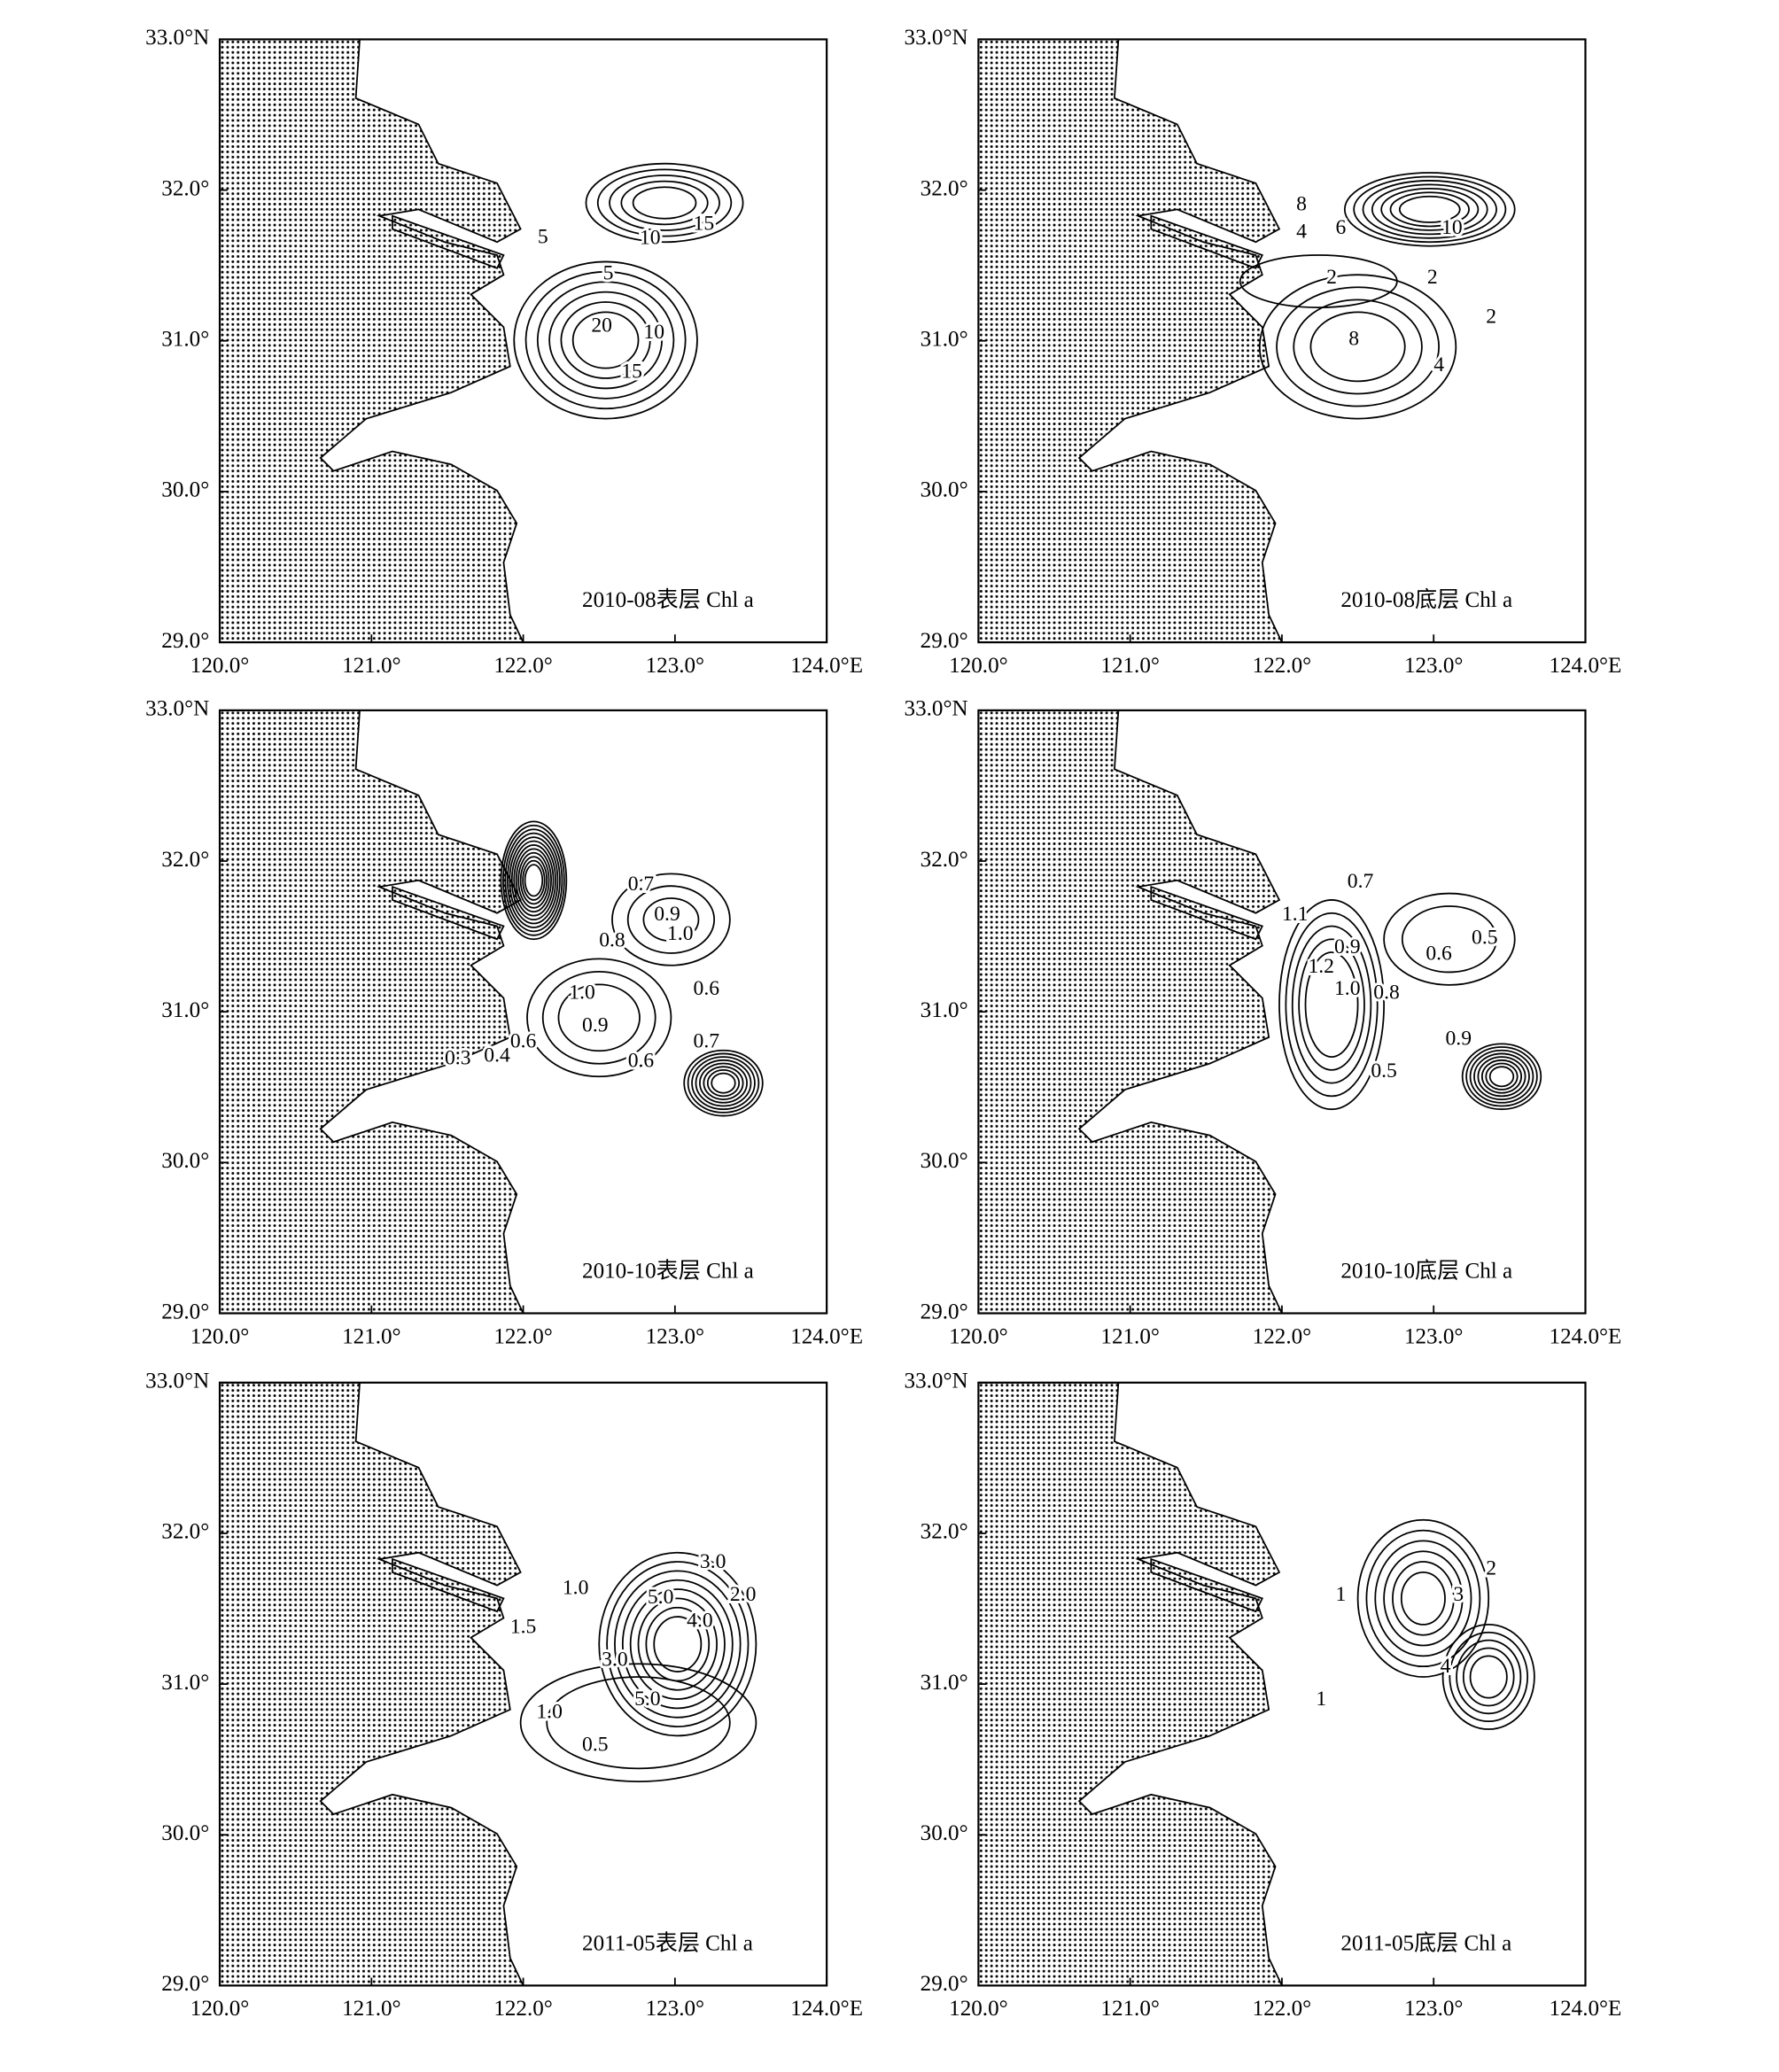  What do you see at coordinates (458, 1057) in the screenshot?
I see `contour-label: 0.3` at bounding box center [458, 1057].